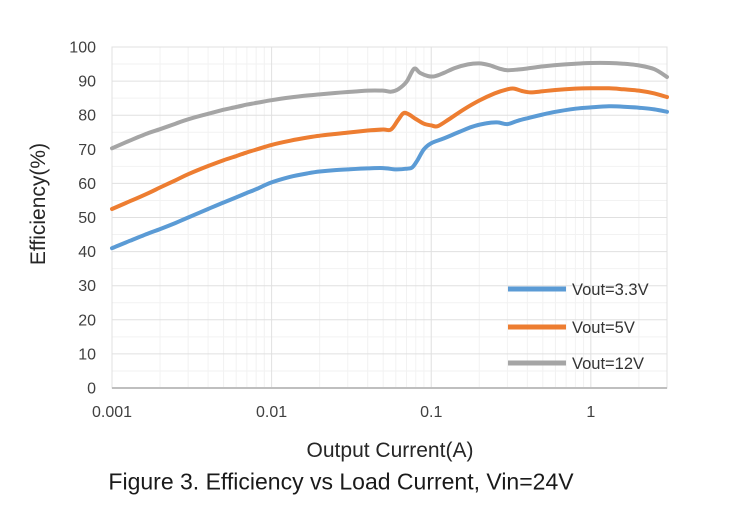  Describe the element at coordinates (271, 412) in the screenshot. I see `x-tick-label: 0.01` at that location.